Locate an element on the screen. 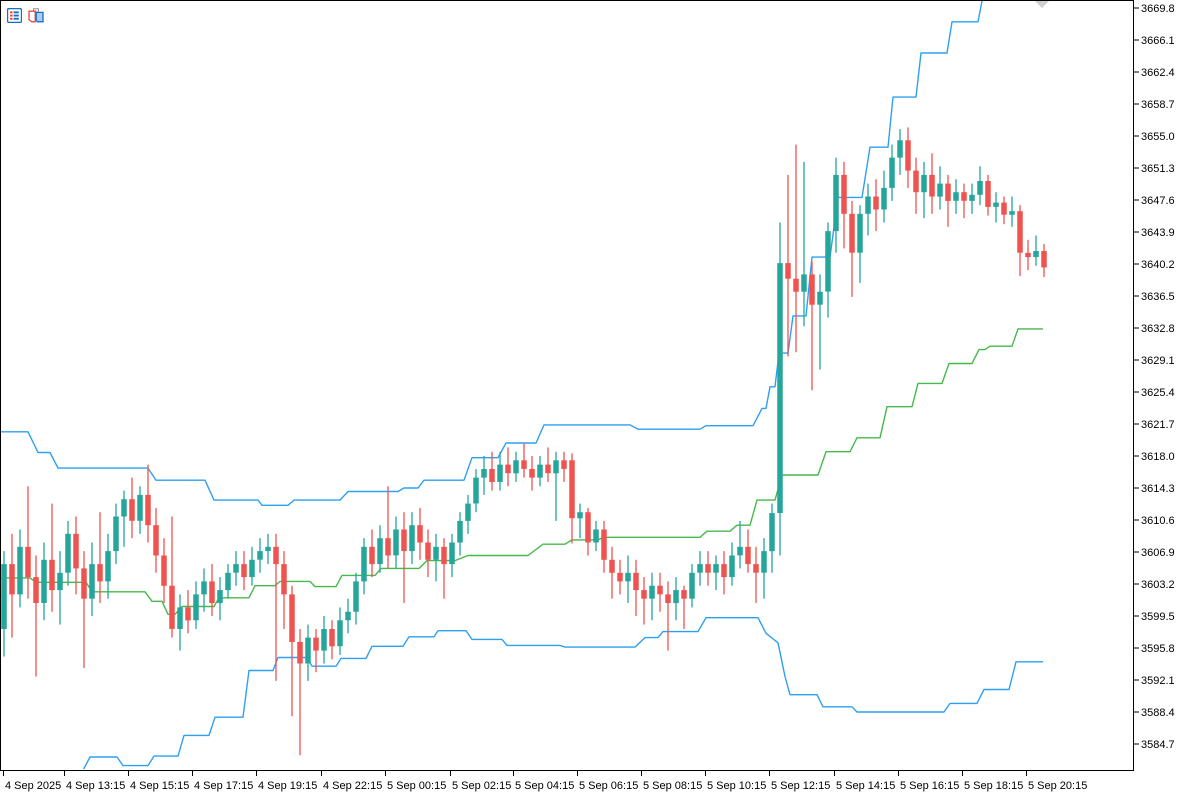 This screenshot has height=800, width=1200. time-axis-label: 4 Sep 22:15 is located at coordinates (352, 786).